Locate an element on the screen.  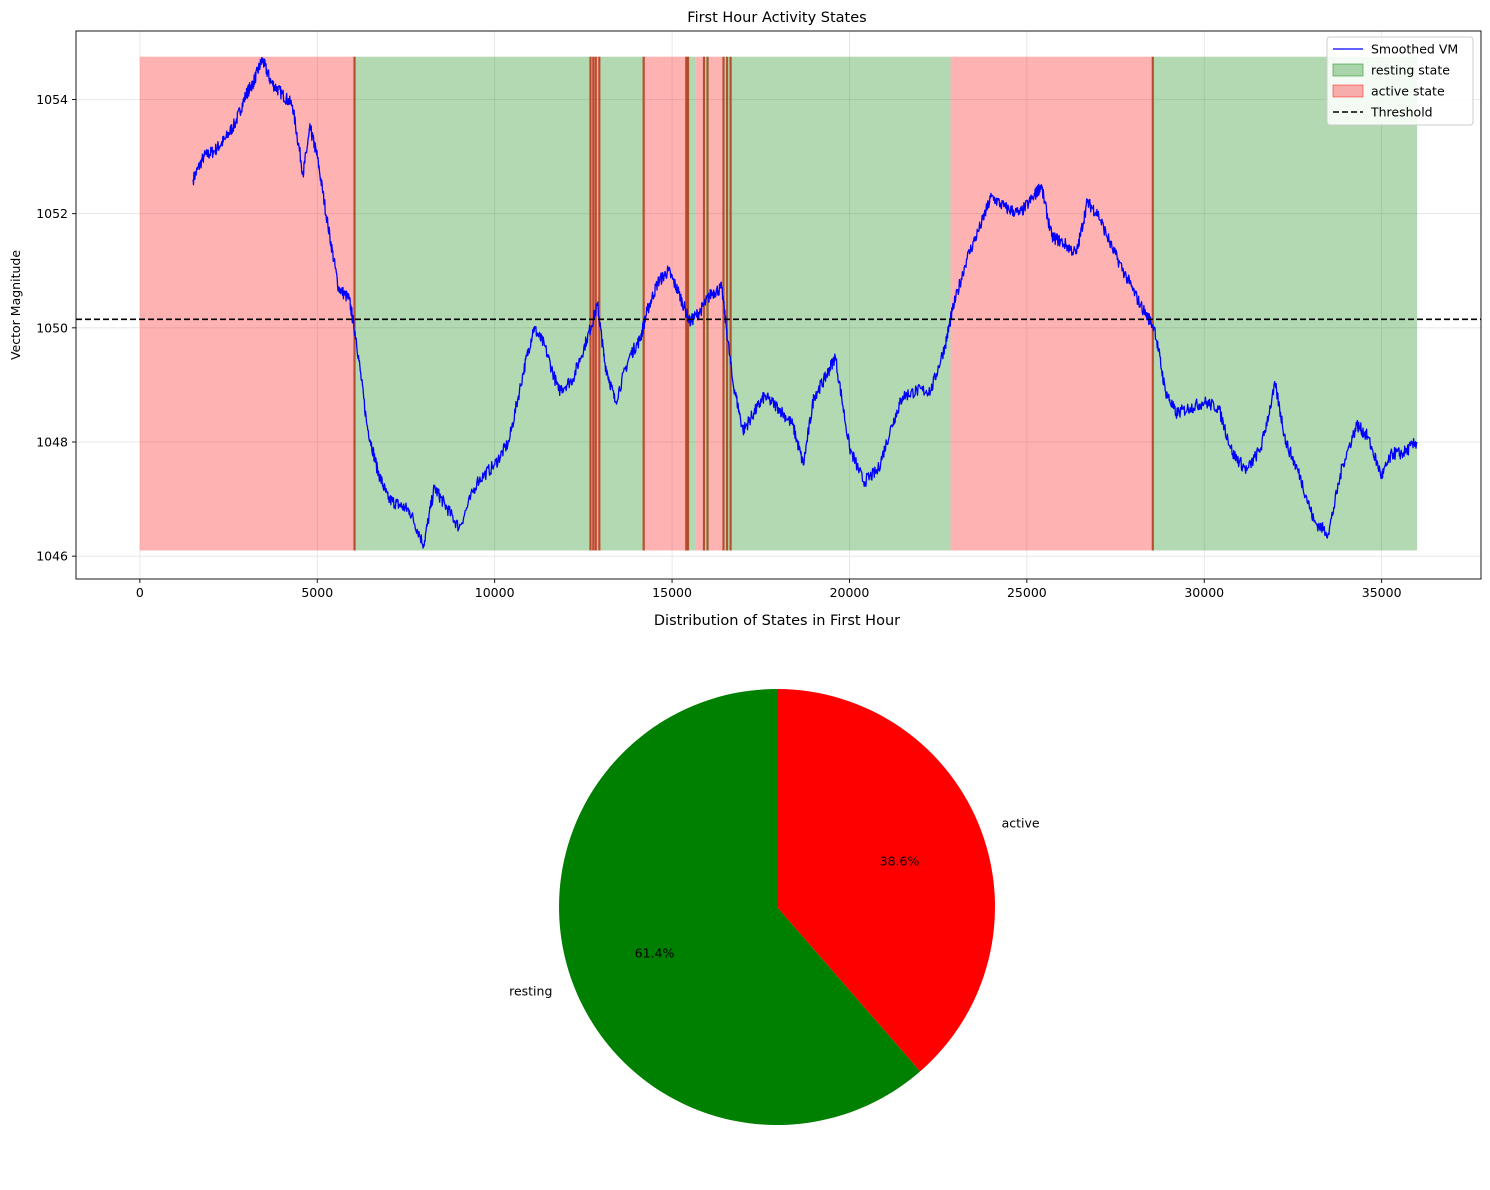
y-tick-label: 1052 is located at coordinates (52, 213).